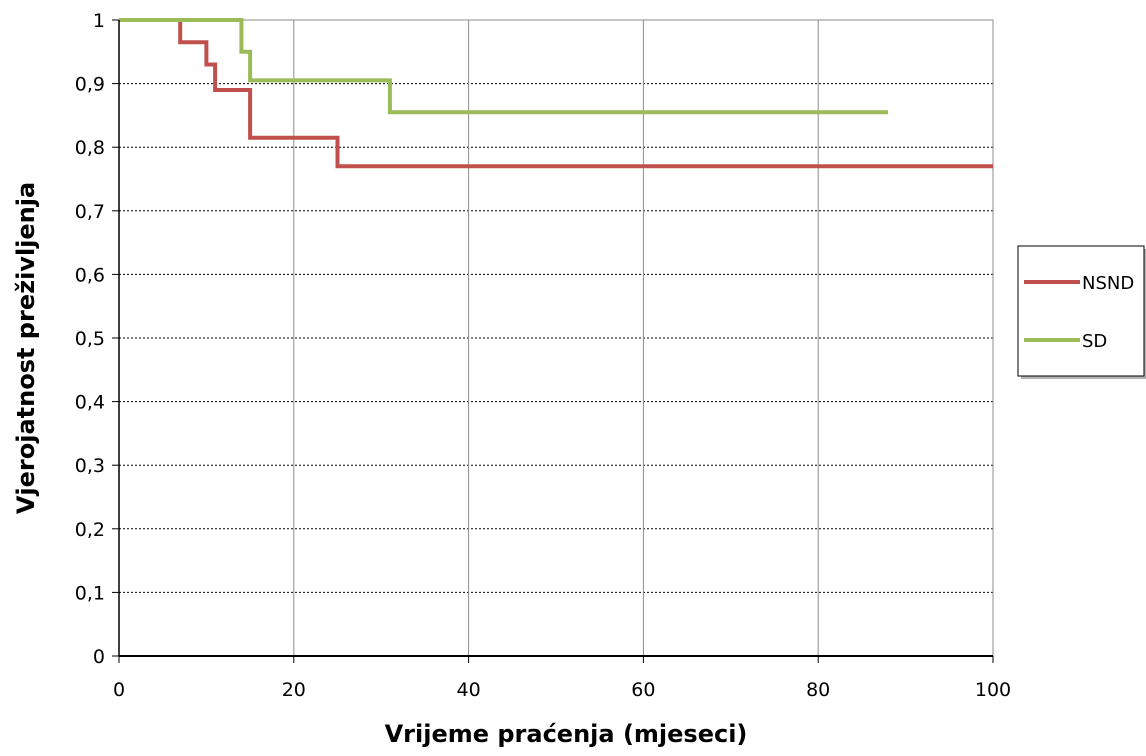 Image resolution: width=1146 pixels, height=756 pixels. I want to click on y-tick-label: 0,3, so click(90, 466).